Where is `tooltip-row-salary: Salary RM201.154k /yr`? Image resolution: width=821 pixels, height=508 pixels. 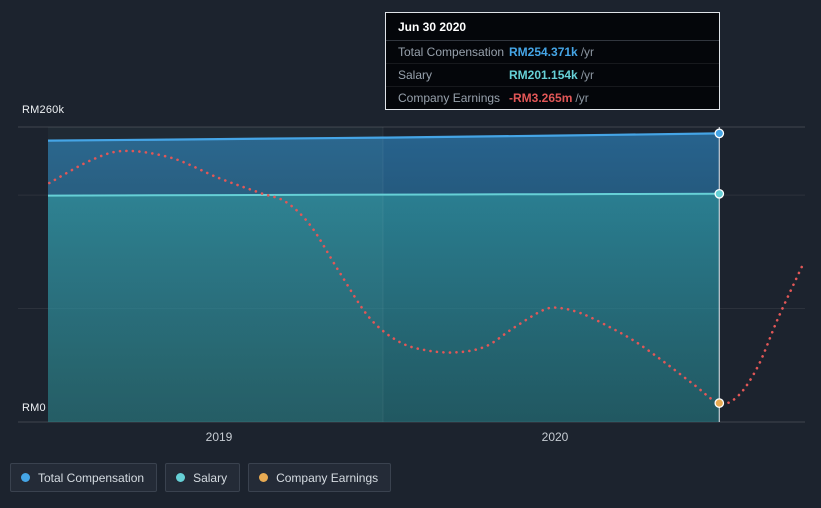 tooltip-row-salary: Salary RM201.154k /yr is located at coordinates (552, 74).